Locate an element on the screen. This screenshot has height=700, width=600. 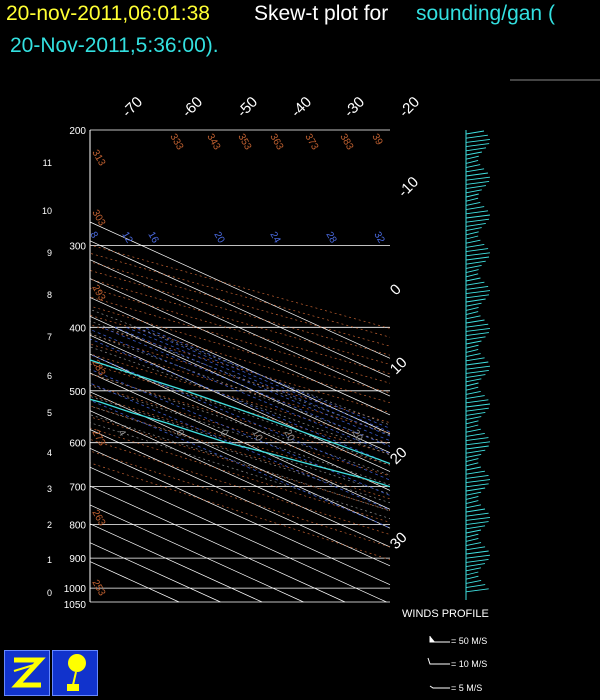
temp-tick-top: -60 is located at coordinates (192, 106).